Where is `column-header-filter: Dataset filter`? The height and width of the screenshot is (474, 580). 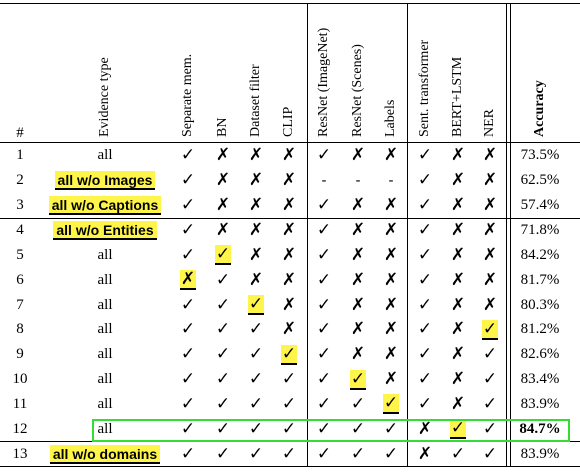
column-header-filter: Dataset filter is located at coordinates (255, 100).